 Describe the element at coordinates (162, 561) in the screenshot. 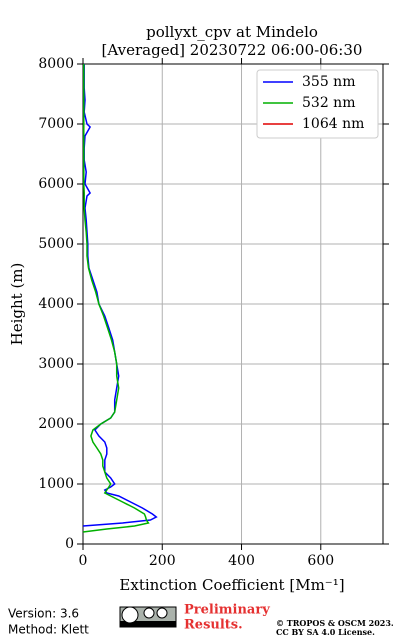

I see `x-tick-label: 200` at that location.